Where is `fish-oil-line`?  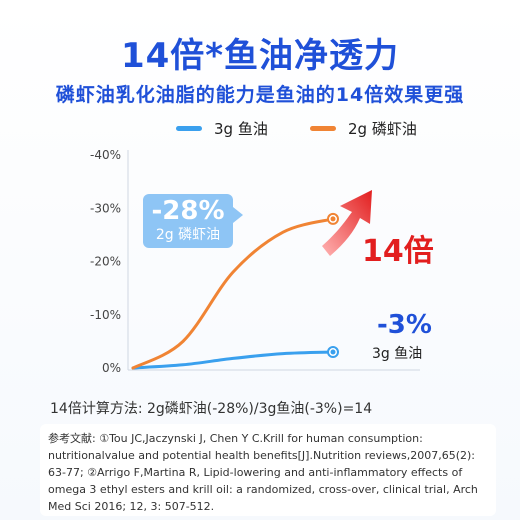
fish-oil-line is located at coordinates (233, 360).